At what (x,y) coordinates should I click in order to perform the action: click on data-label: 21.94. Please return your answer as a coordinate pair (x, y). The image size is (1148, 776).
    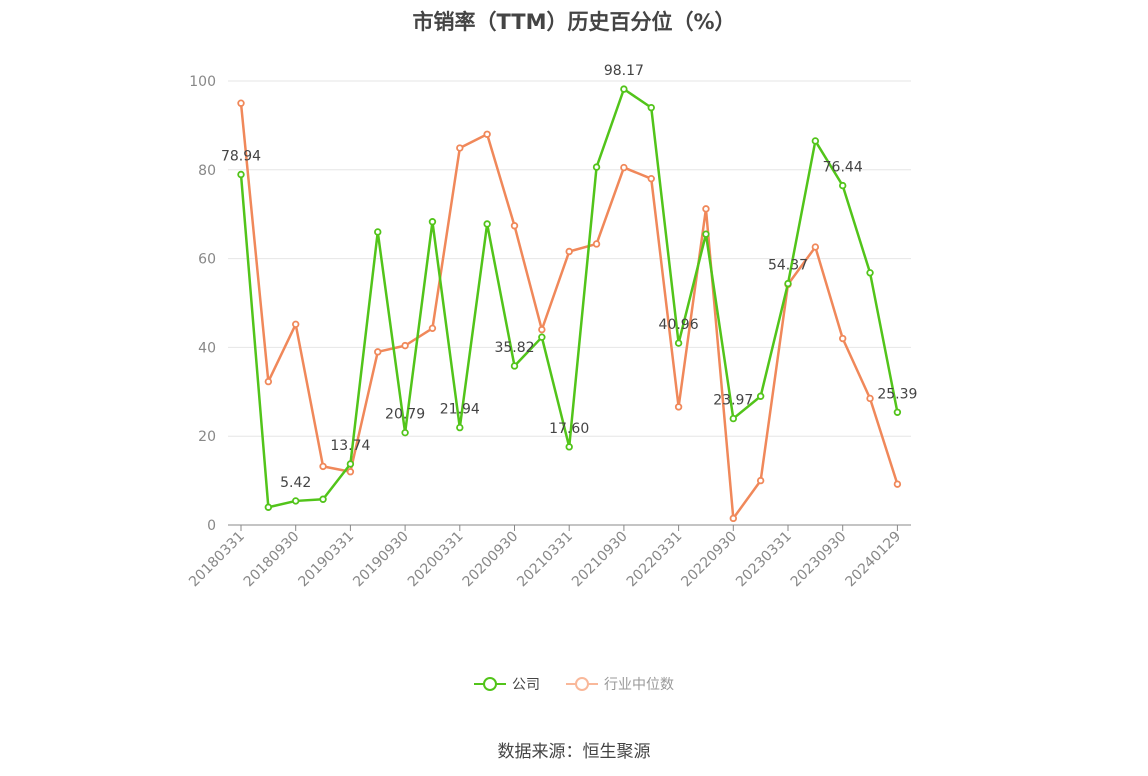
    Looking at the image, I should click on (460, 410).